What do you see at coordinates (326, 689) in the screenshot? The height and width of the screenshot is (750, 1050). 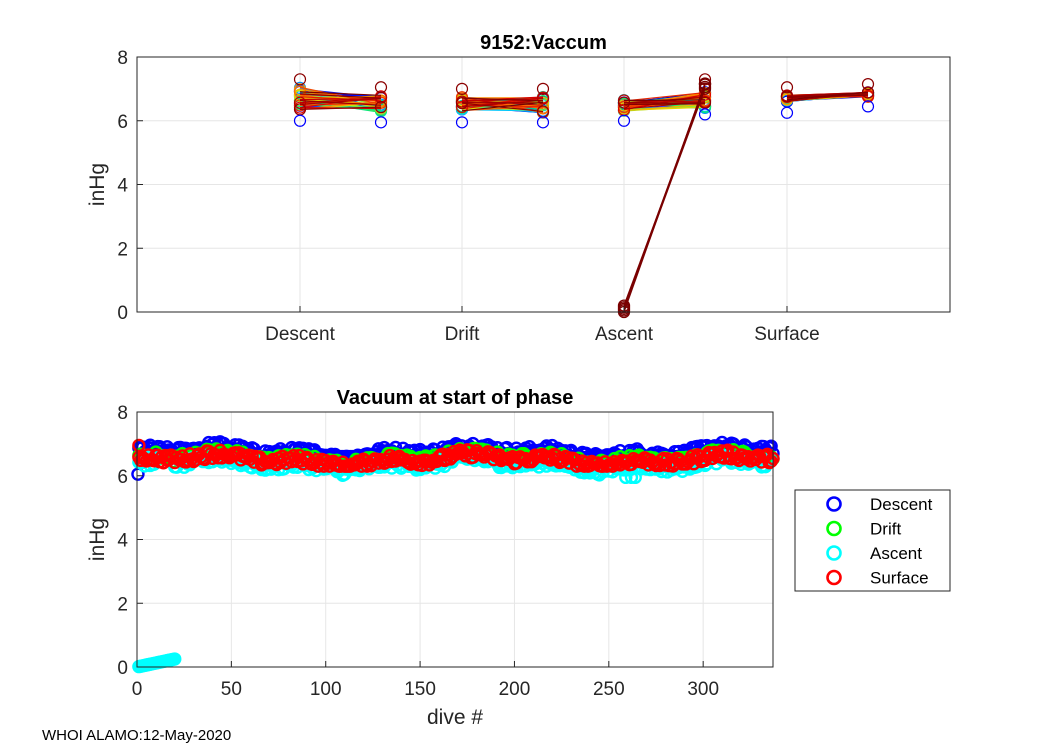 I see `bottom-xtick-label: 100` at bounding box center [326, 689].